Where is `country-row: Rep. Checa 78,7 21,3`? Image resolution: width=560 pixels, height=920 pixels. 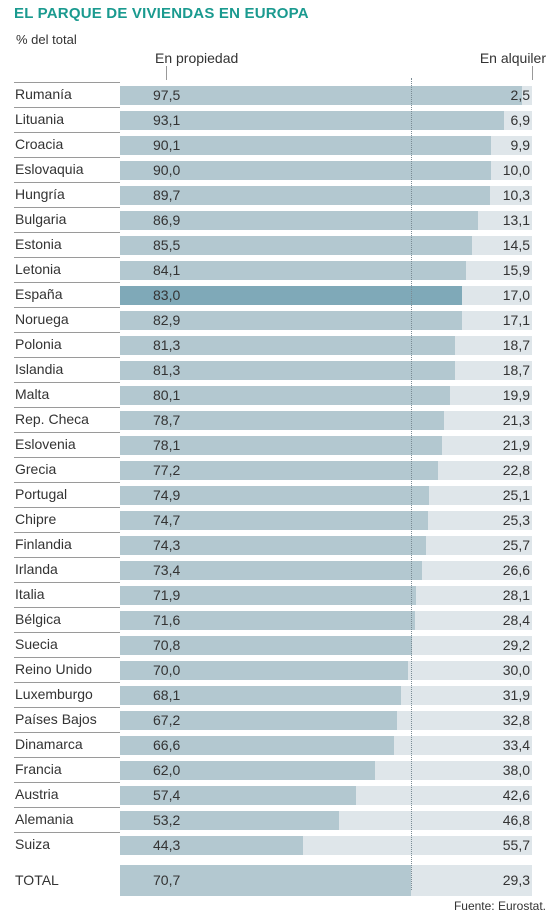 country-row: Rep. Checa 78,7 21,3 is located at coordinates (280, 419).